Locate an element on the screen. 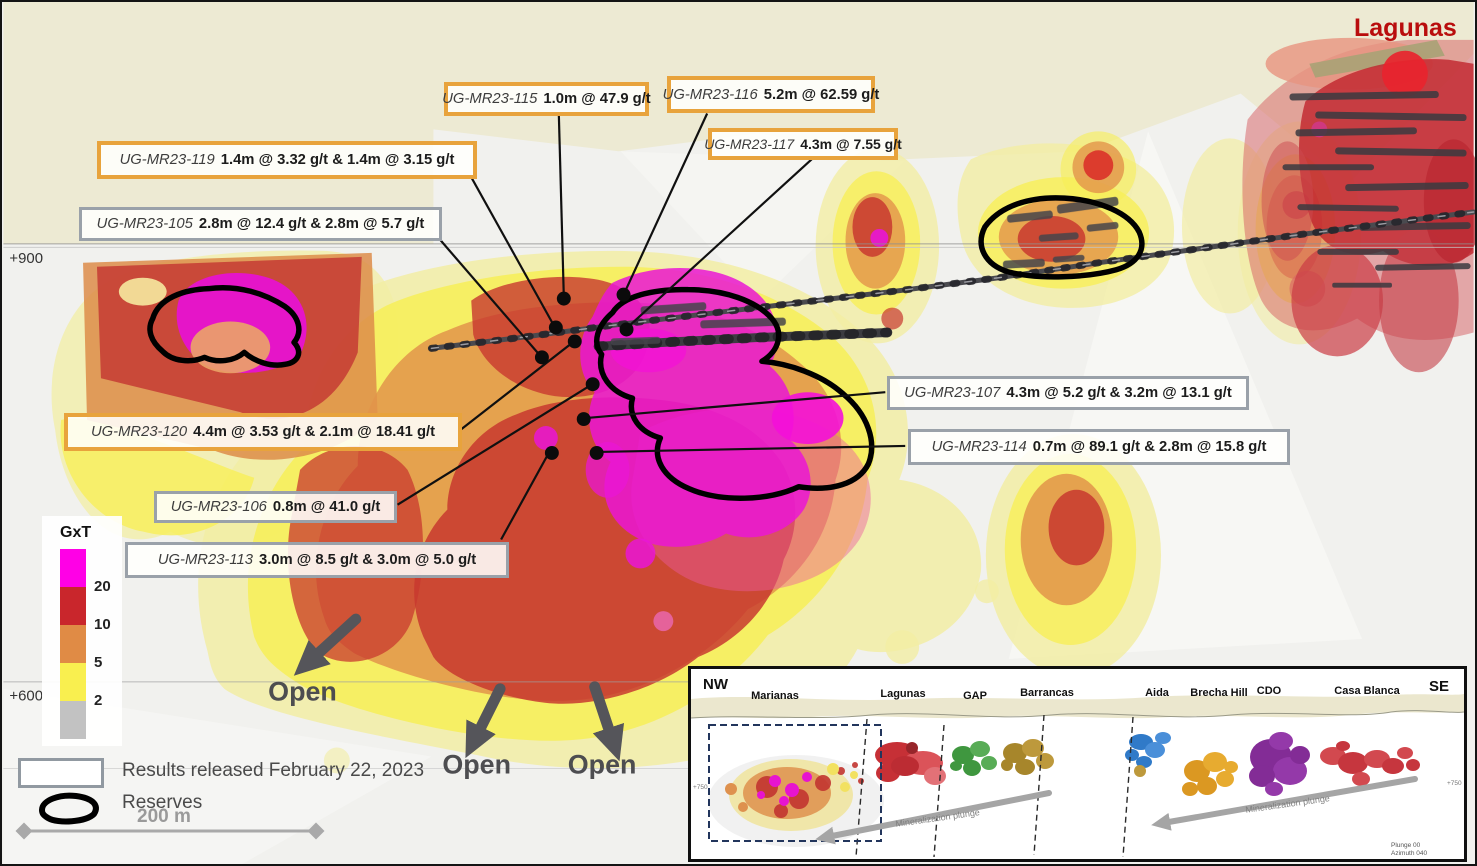 The height and width of the screenshot is (866, 1477). elevation-label-900: +900 is located at coordinates (26, 258).